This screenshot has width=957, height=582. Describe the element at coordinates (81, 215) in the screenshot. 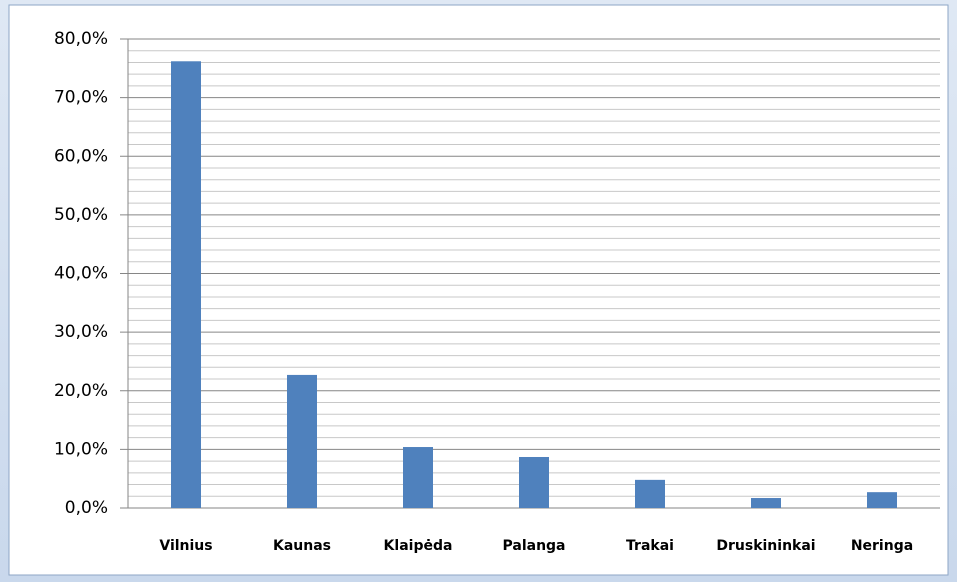

I see `y-tick-label: 50,0%` at that location.